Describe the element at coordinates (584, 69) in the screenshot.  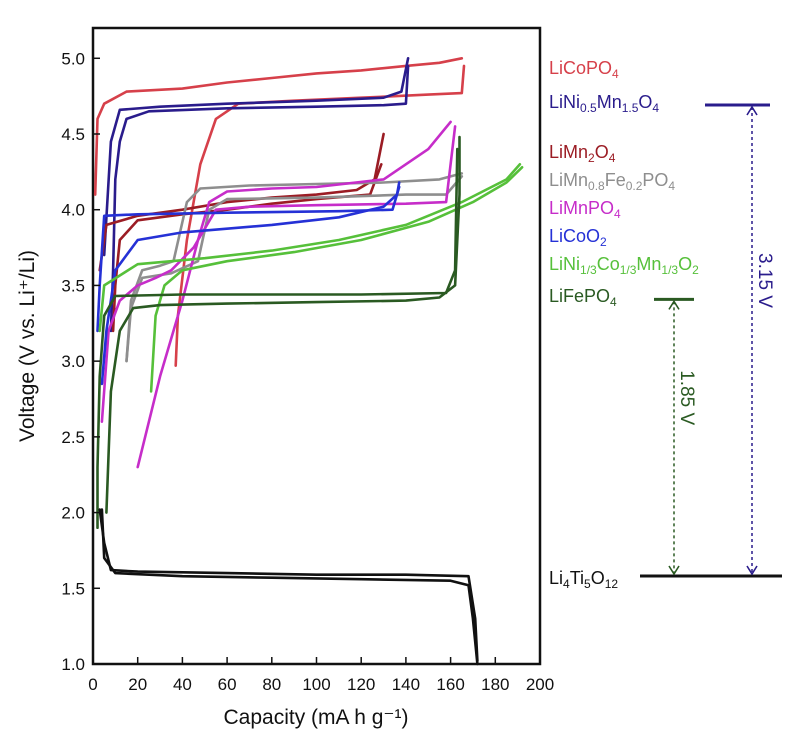
I see `label-licopo4: LiCoPO4` at that location.